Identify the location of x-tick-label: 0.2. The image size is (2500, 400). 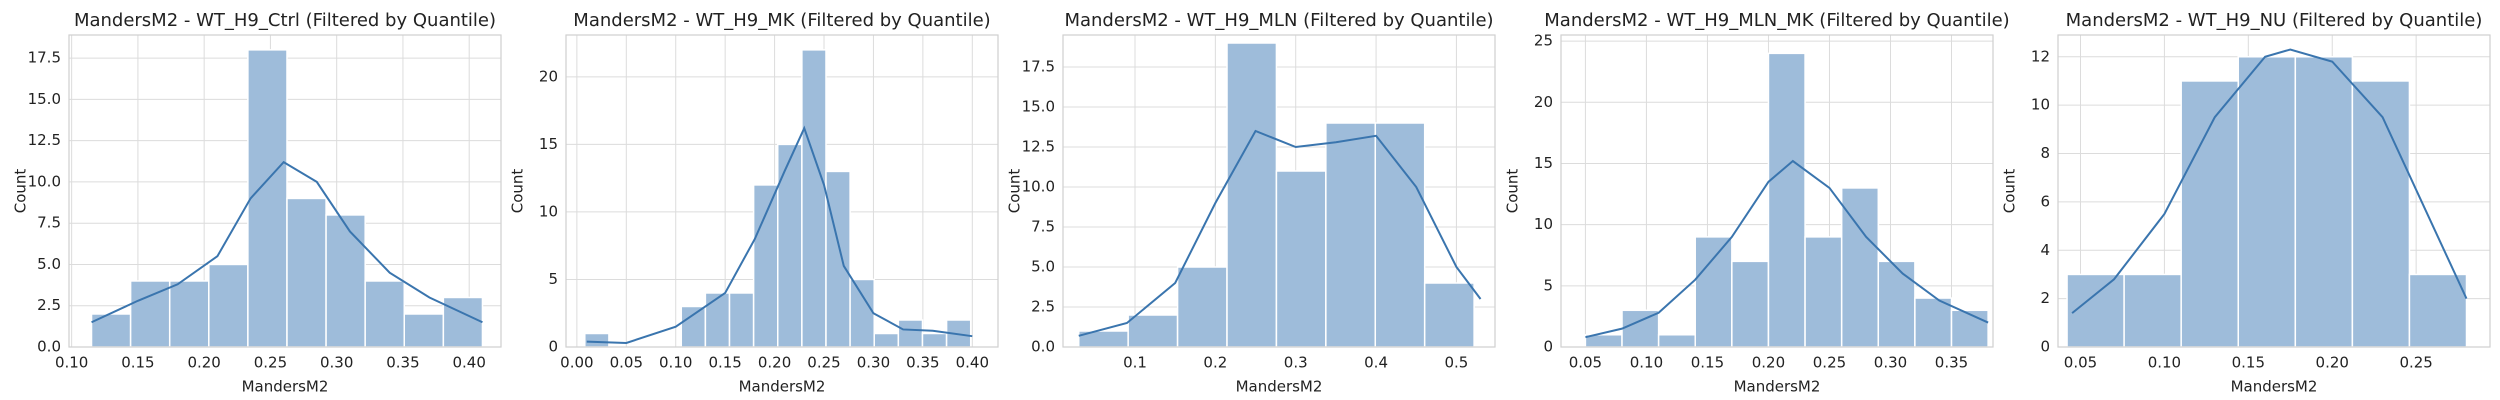
(1215, 363).